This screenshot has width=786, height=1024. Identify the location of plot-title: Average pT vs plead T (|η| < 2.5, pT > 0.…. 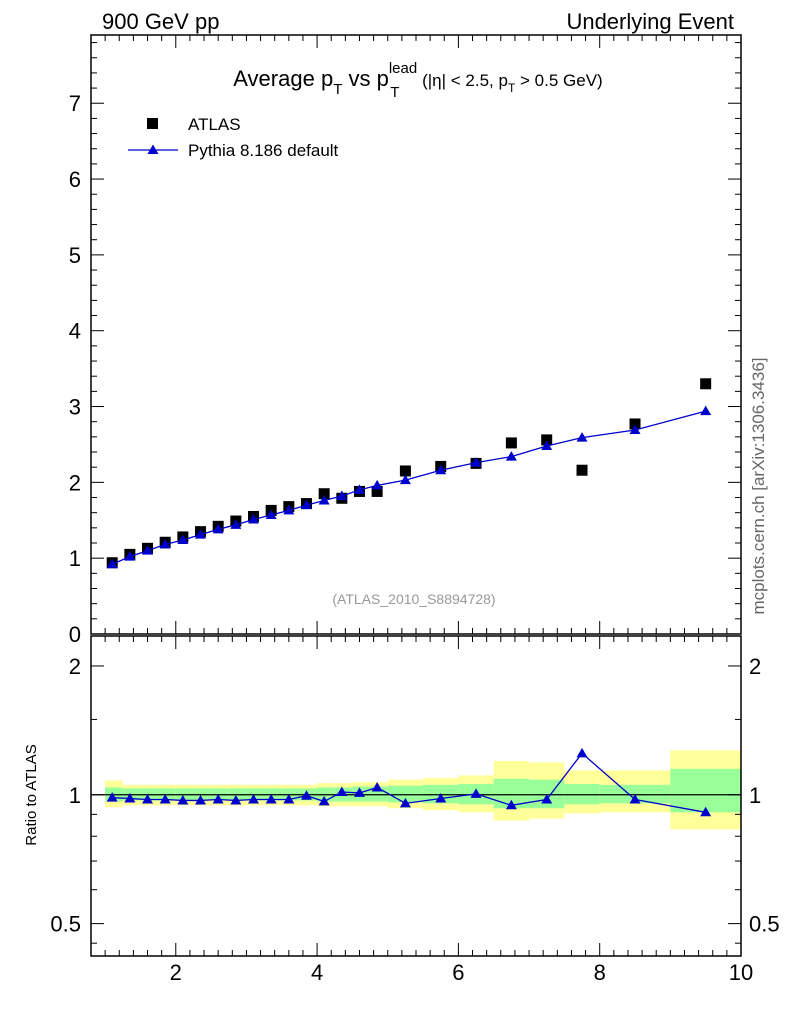
(417, 80).